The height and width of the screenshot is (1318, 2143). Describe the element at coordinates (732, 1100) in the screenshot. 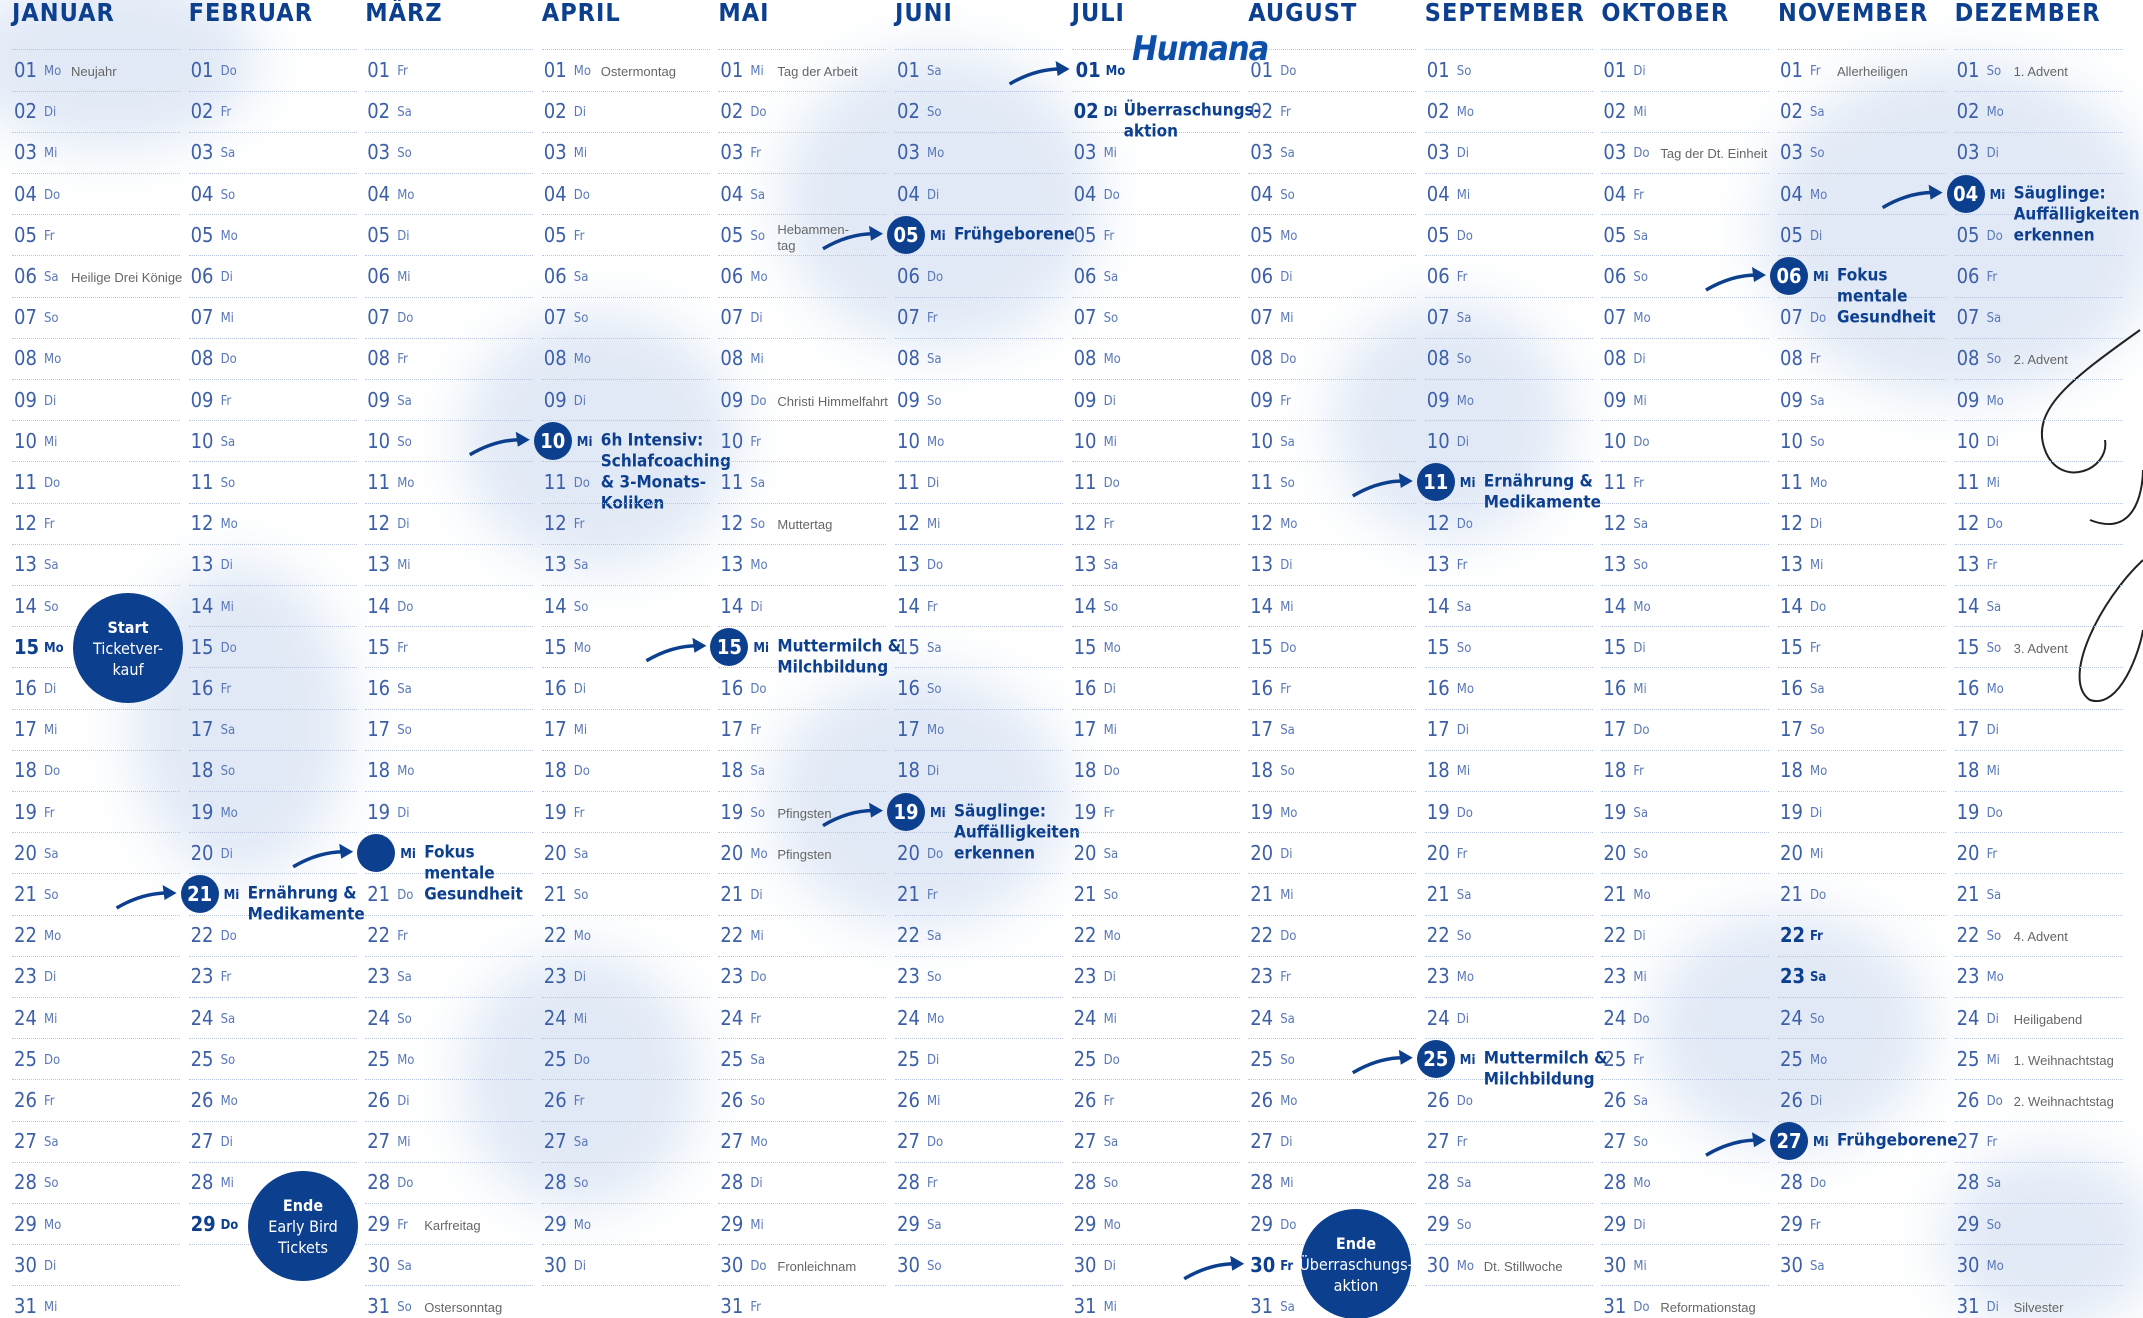

I see `day-number: 26` at that location.